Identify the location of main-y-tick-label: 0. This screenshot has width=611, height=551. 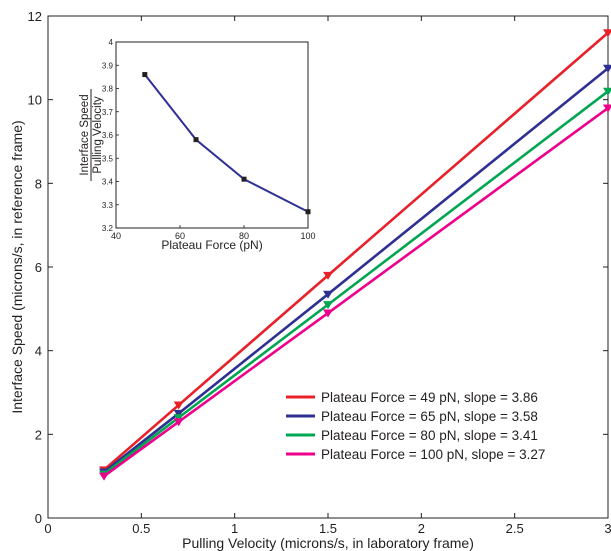
(38, 518).